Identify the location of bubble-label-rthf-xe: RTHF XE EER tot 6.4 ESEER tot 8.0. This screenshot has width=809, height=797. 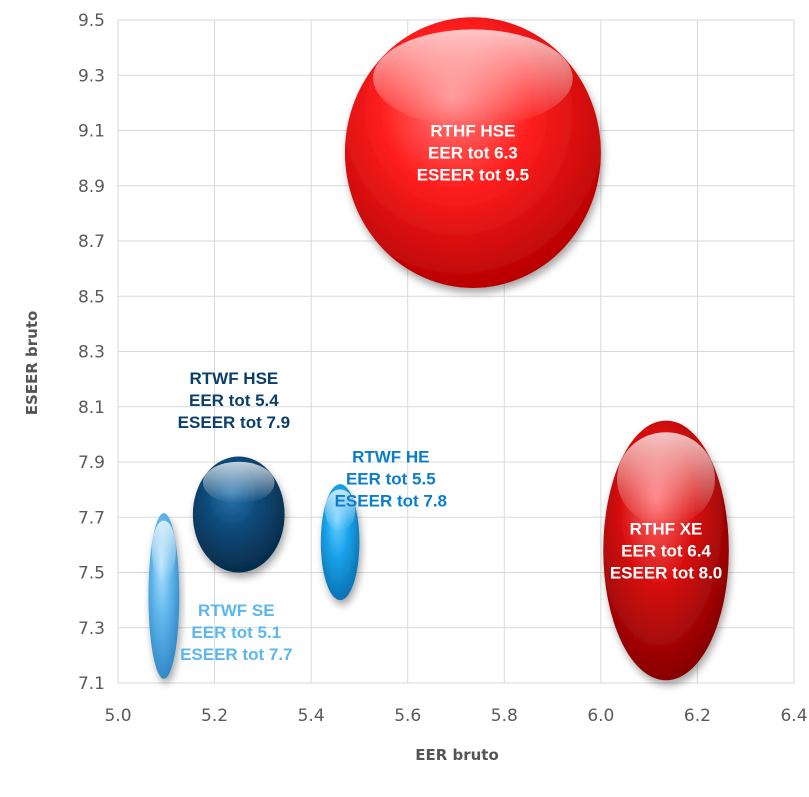
(666, 550).